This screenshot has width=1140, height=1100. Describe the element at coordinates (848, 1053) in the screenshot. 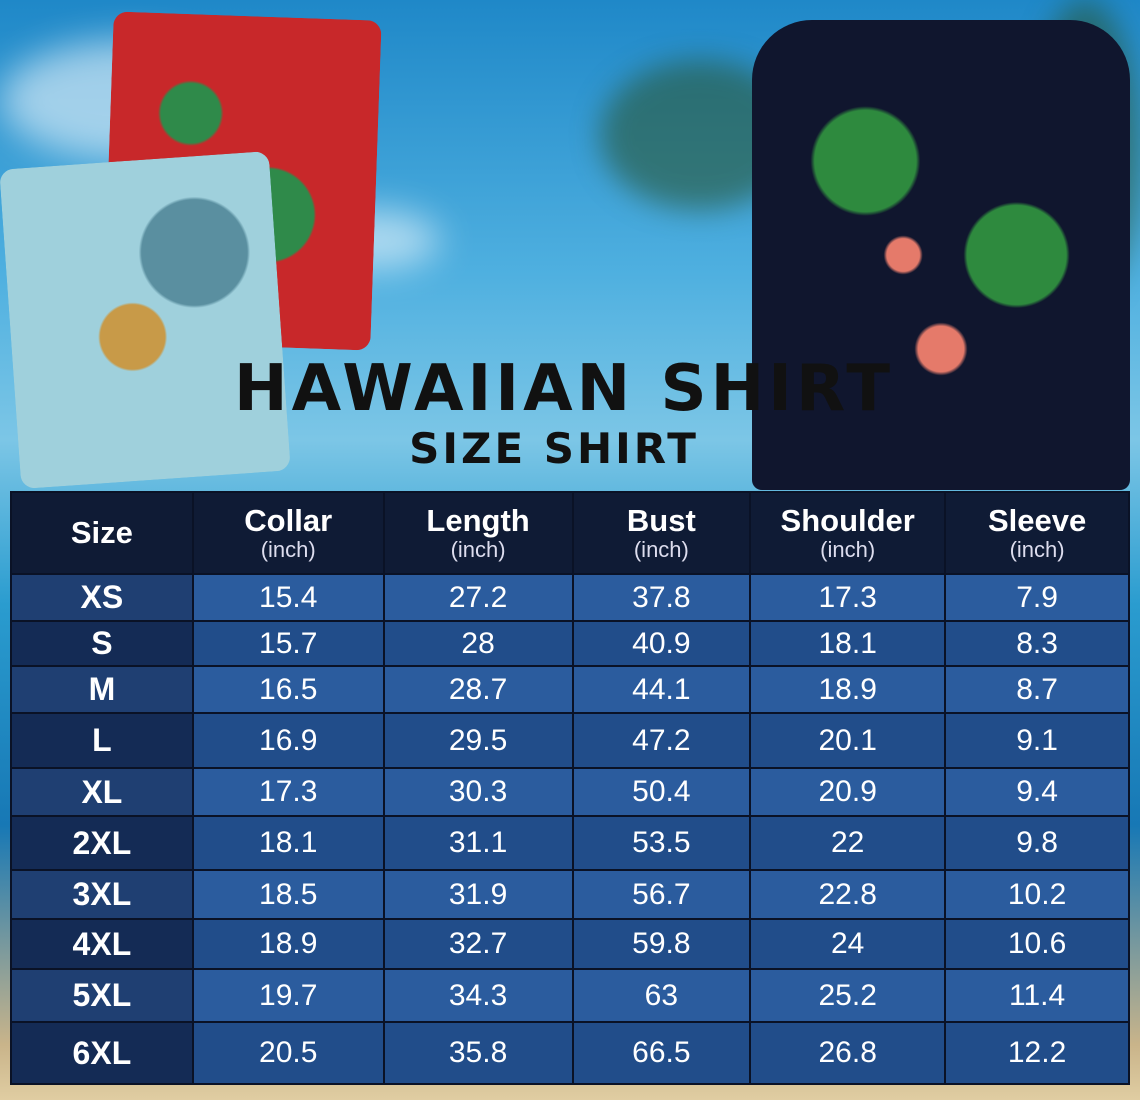

I see `value-cell: 26.8` at that location.